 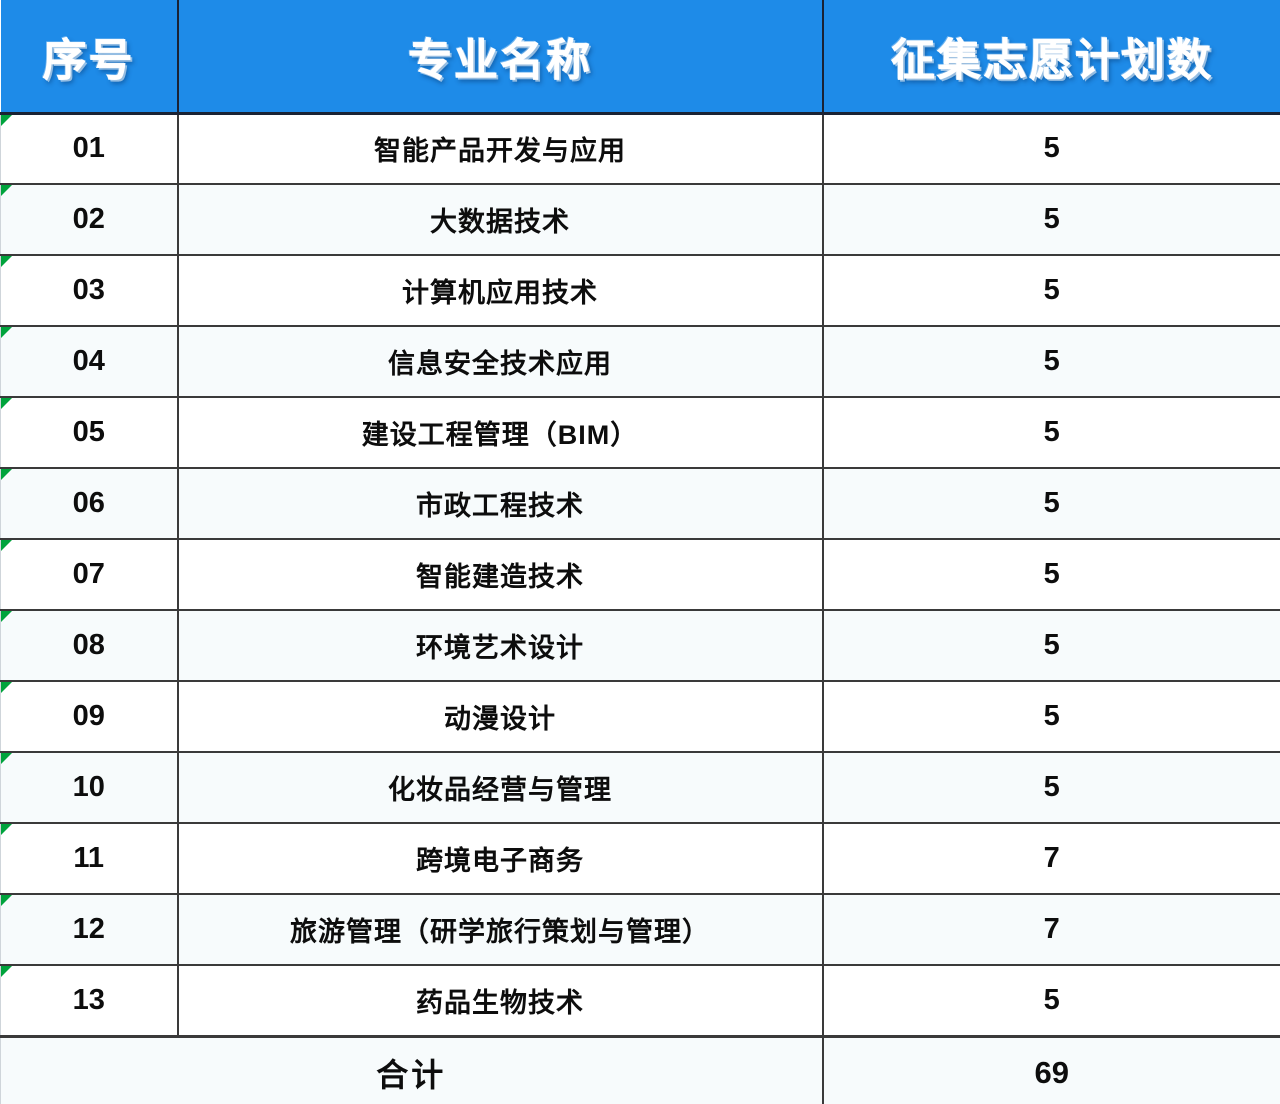 I want to click on table-row: 10 化妆品经营与管理 5, so click(x=640, y=787).